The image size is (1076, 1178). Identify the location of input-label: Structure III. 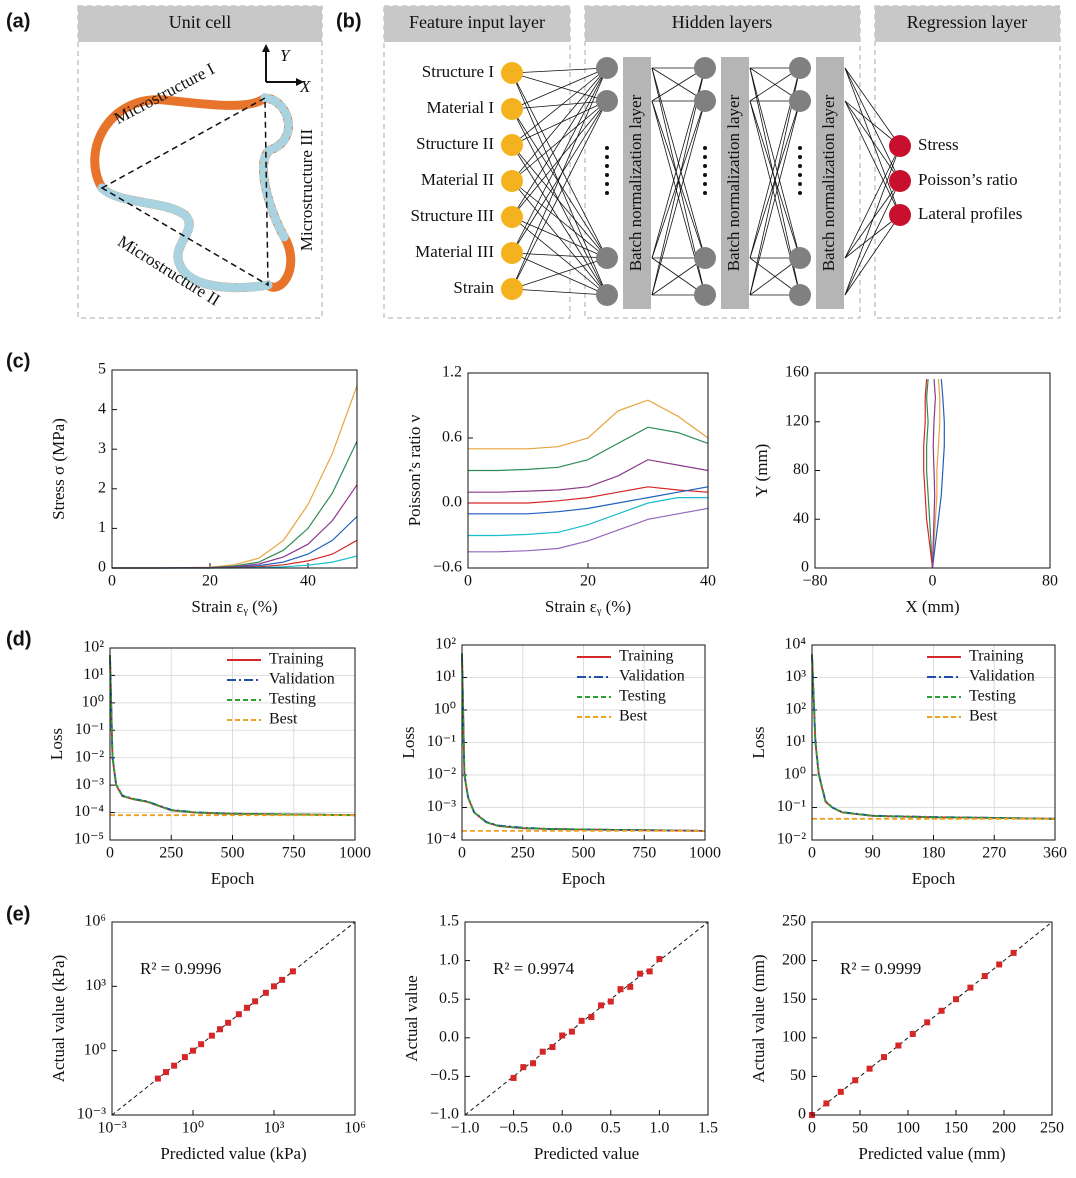
(452, 215).